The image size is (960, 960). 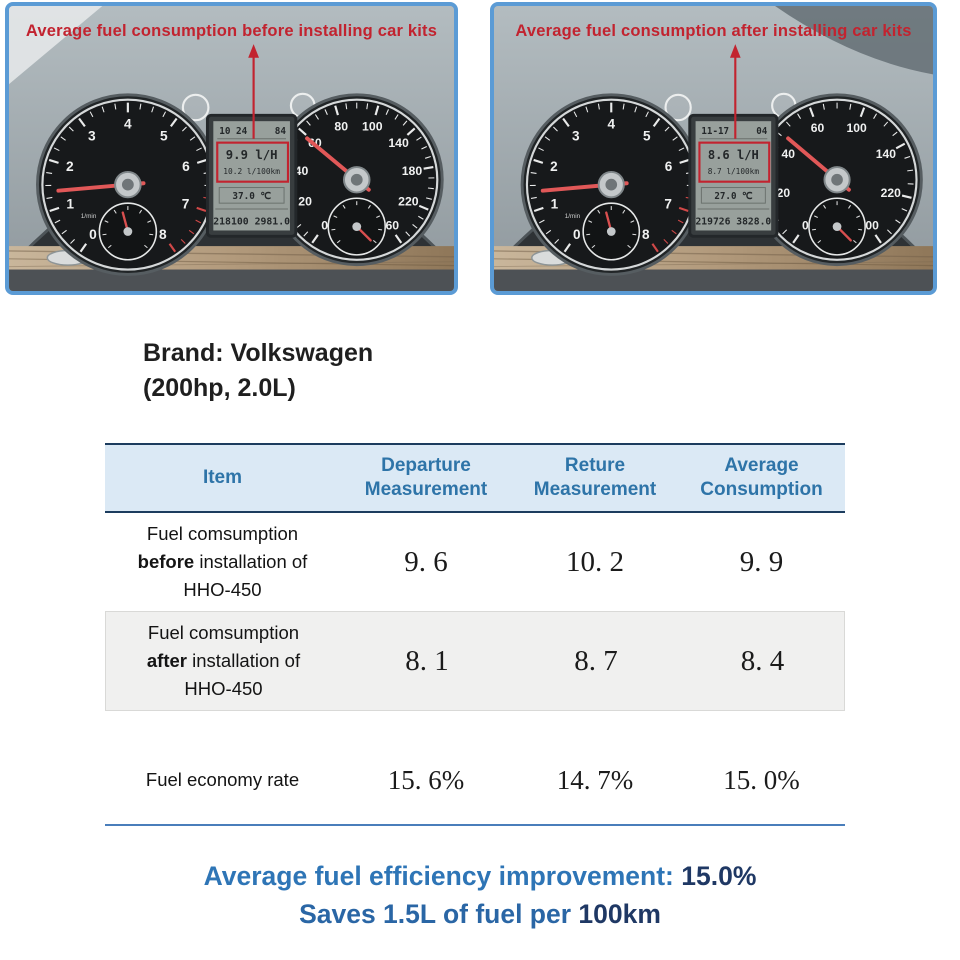 What do you see at coordinates (356, 180) in the screenshot?
I see `speedometer-gauge: 020406080100140180220260` at bounding box center [356, 180].